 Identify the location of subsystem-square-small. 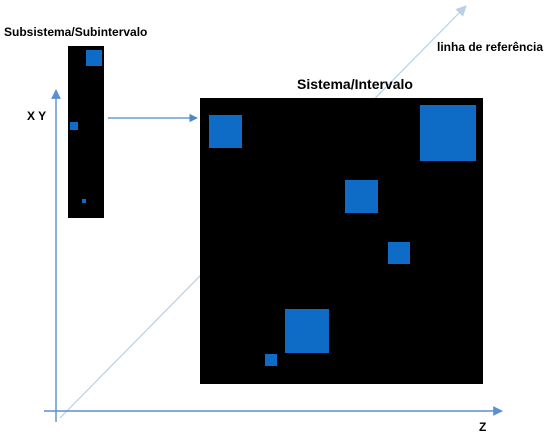
(84, 201).